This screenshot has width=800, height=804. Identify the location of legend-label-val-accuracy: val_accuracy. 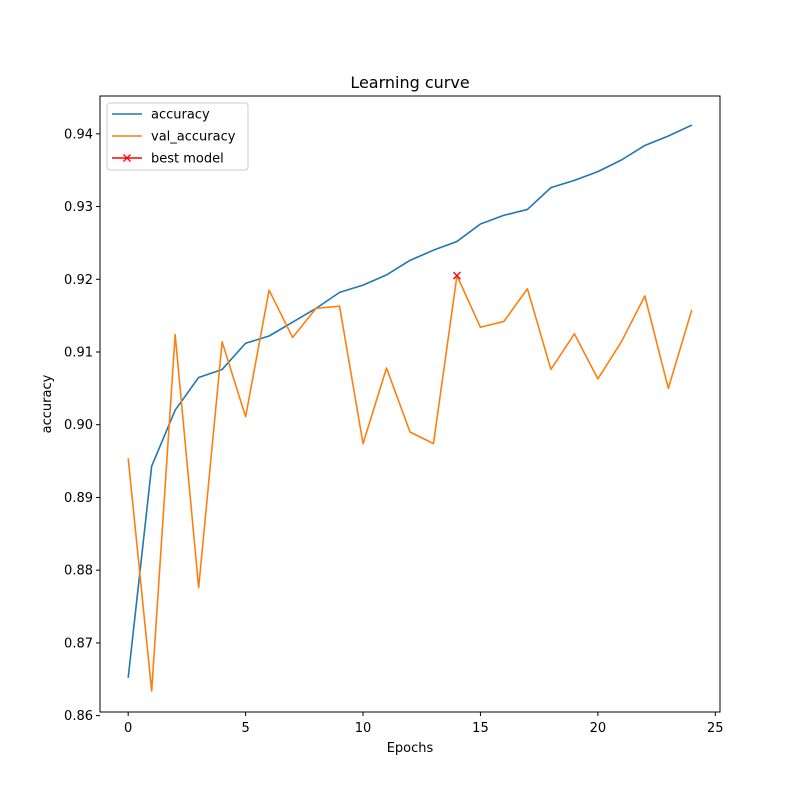
(193, 137).